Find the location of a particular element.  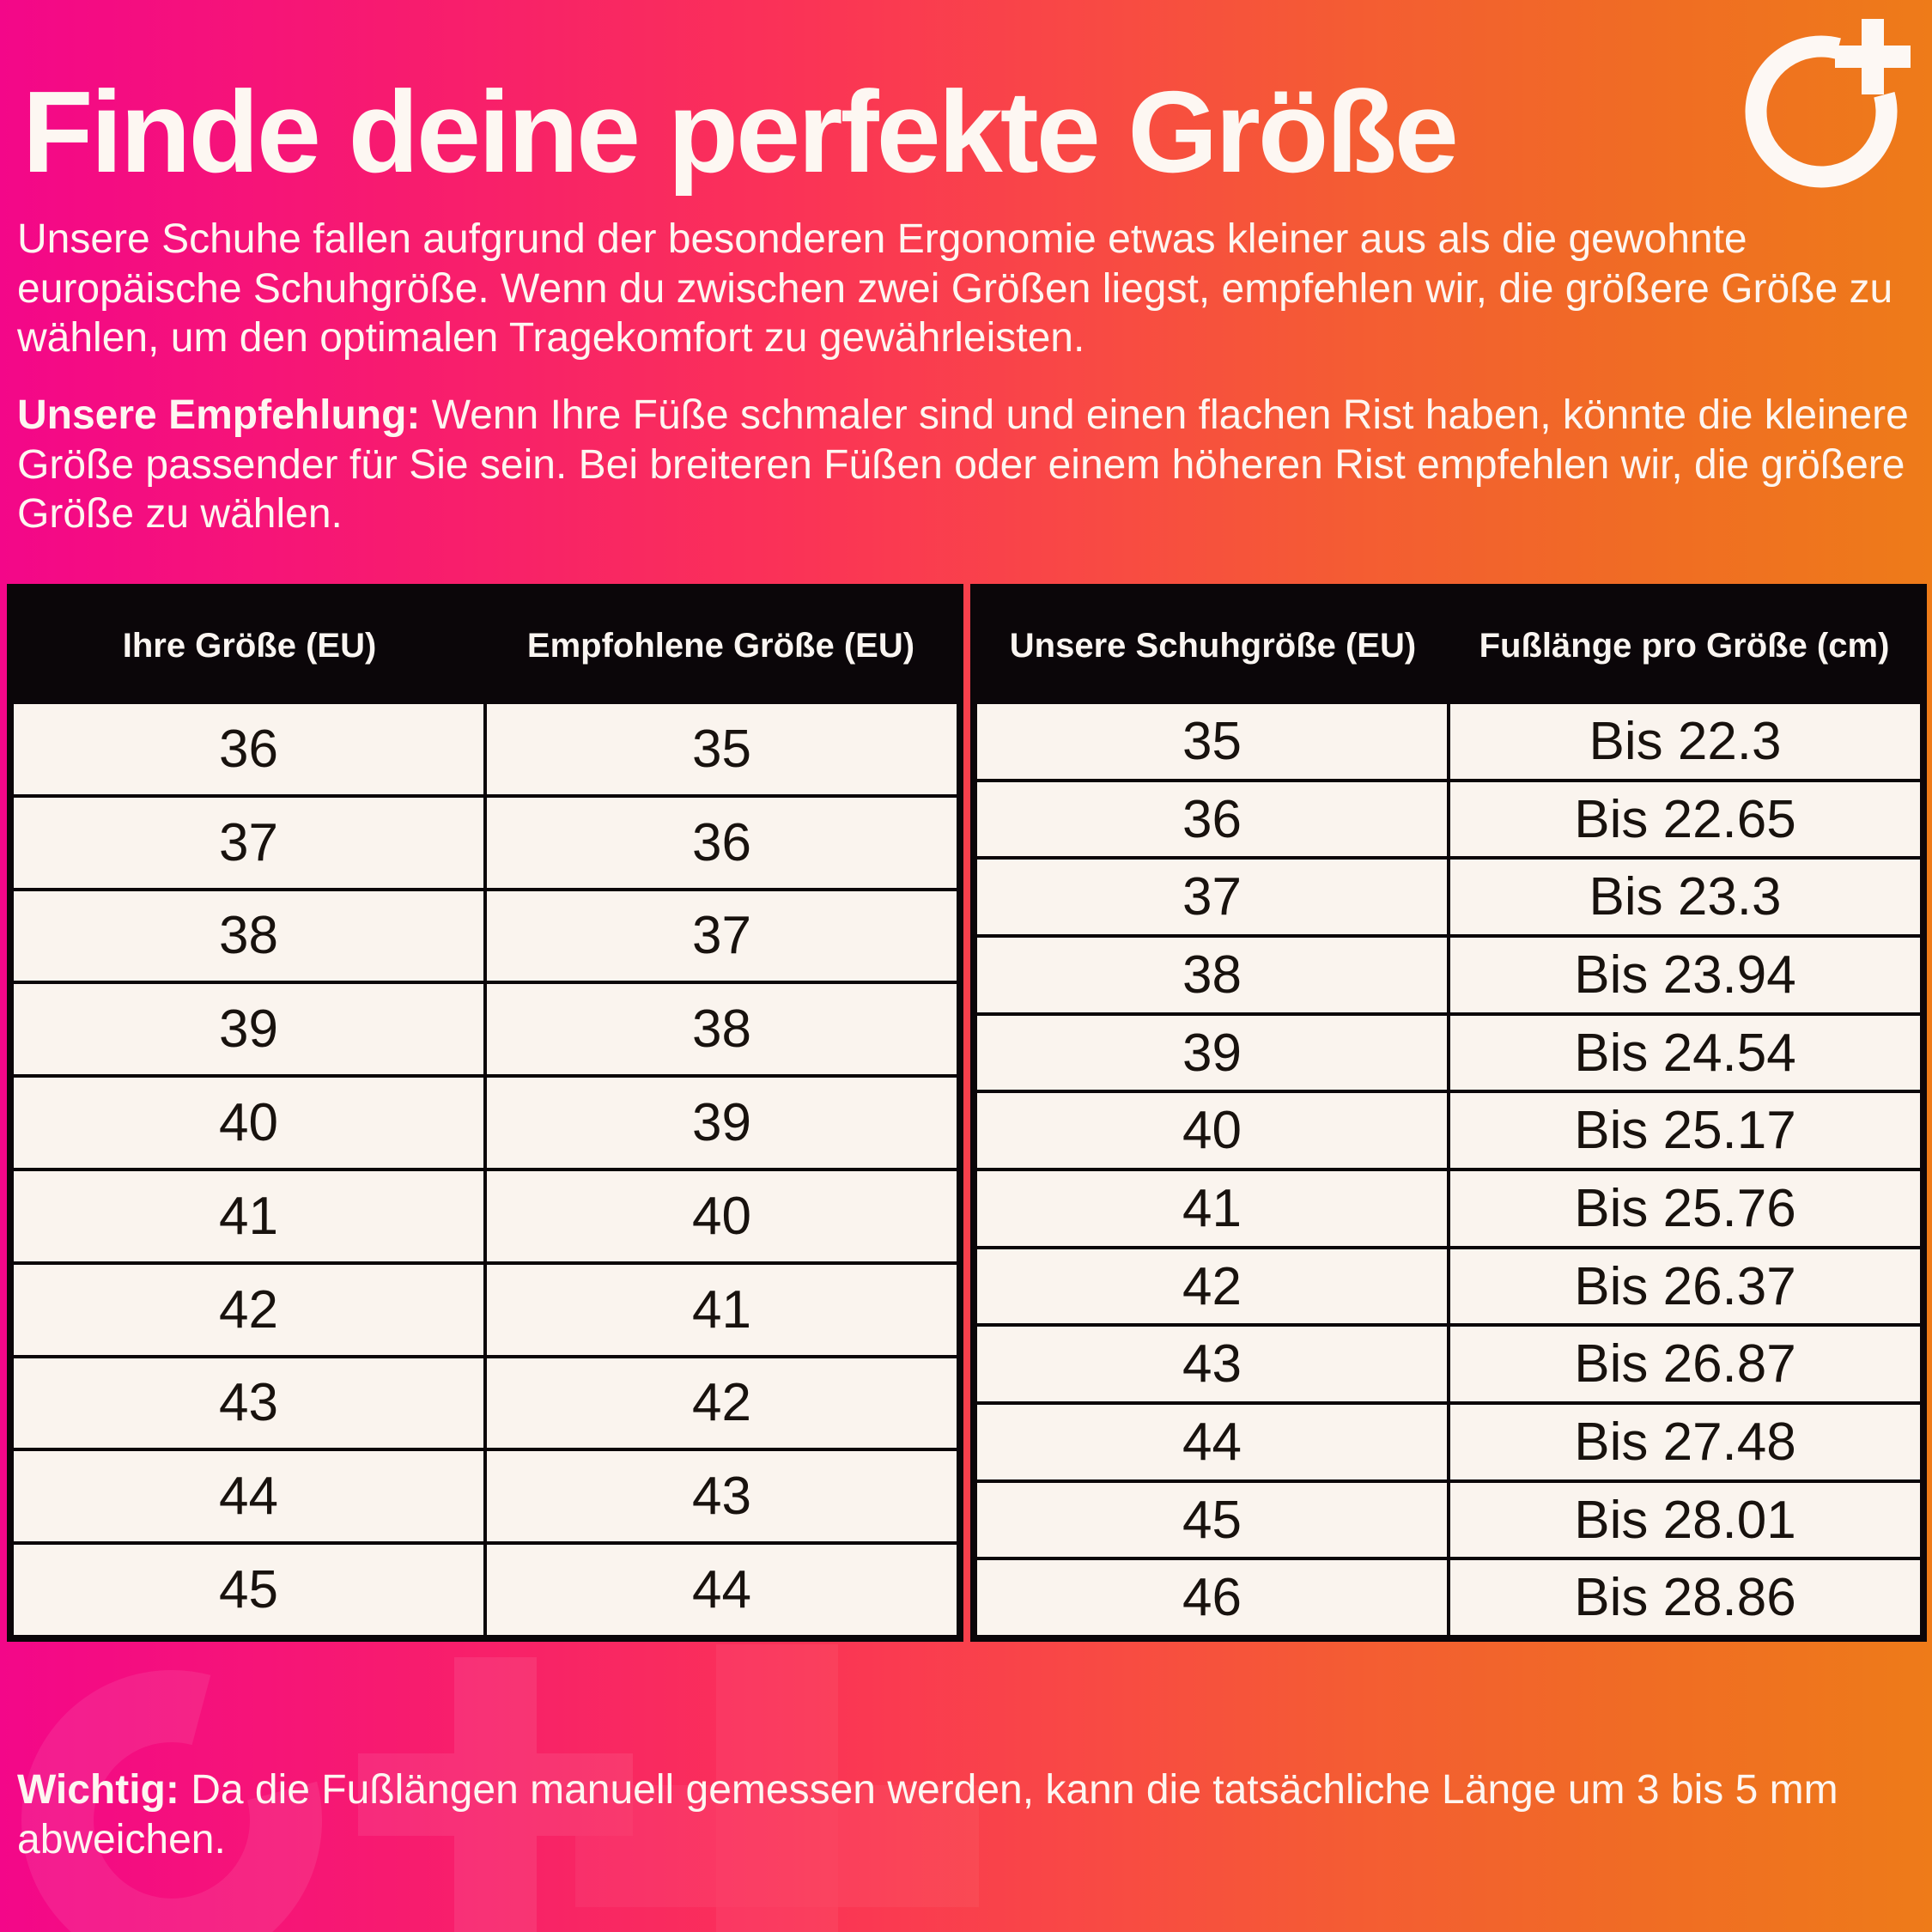

table-row: 41 Bis 25.76 is located at coordinates (1448, 1207).